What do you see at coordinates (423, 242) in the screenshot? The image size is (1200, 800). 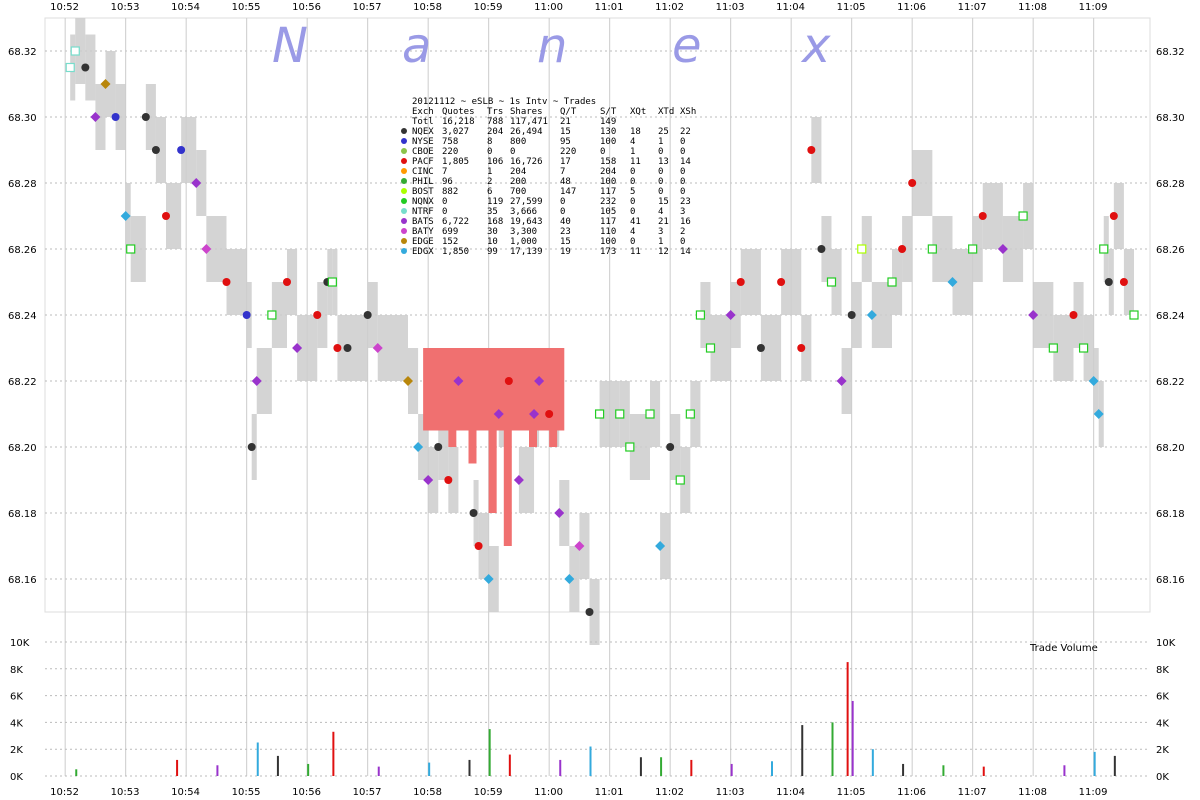 I see `stats-cell: EDGE` at bounding box center [423, 242].